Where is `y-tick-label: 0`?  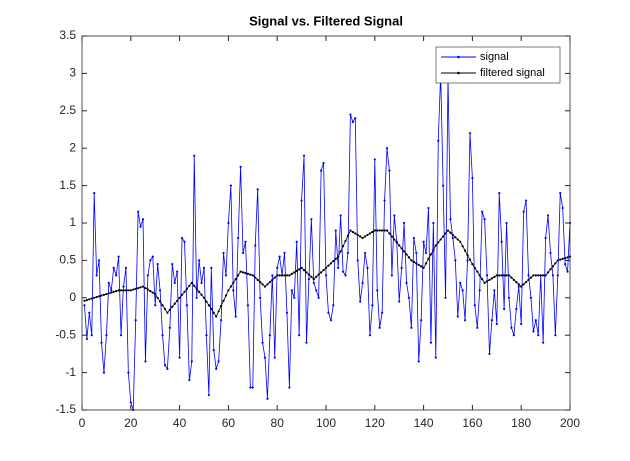 y-tick-label: 0 is located at coordinates (72, 297).